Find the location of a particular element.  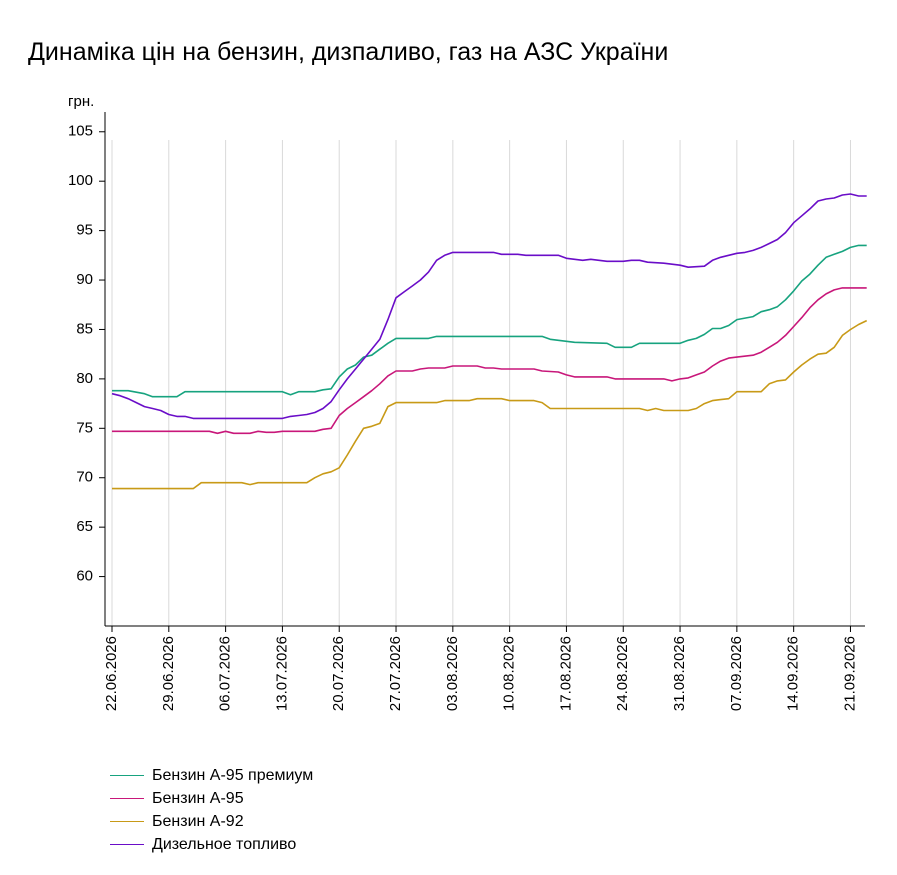

x-tick-label: 07.09.2026 is located at coordinates (736, 673).